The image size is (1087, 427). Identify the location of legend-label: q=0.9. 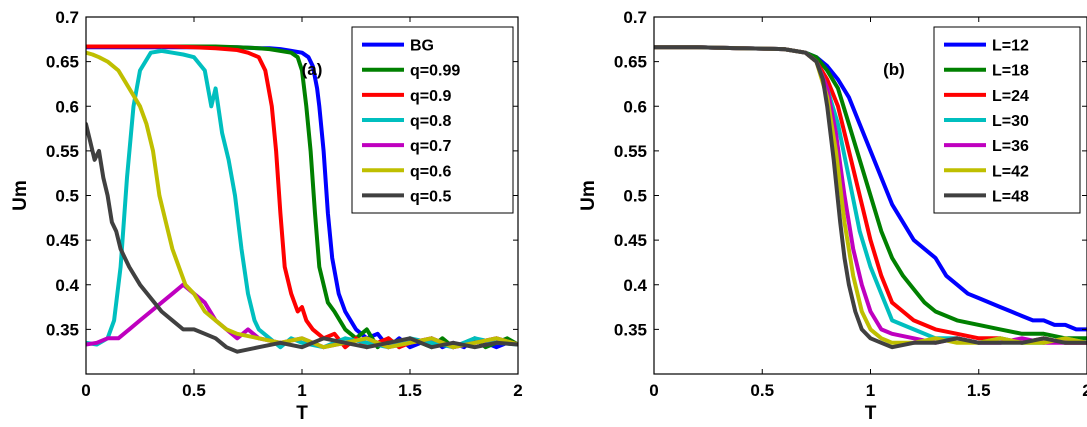
(430, 96).